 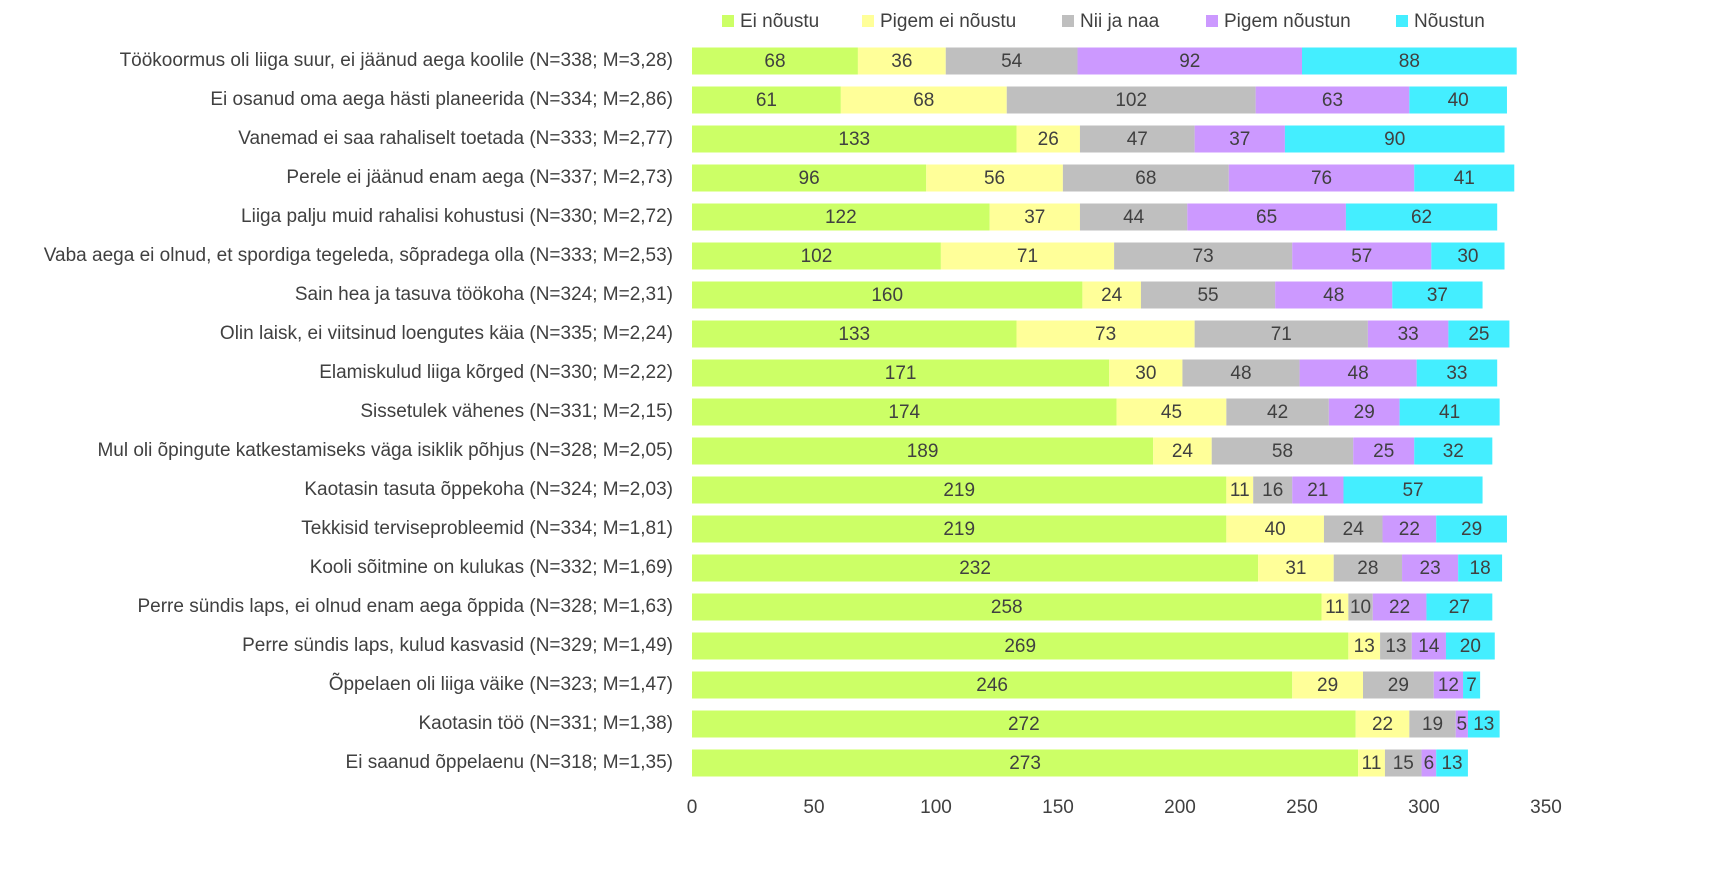 I want to click on legend-label: Nõustun, so click(x=1449, y=21).